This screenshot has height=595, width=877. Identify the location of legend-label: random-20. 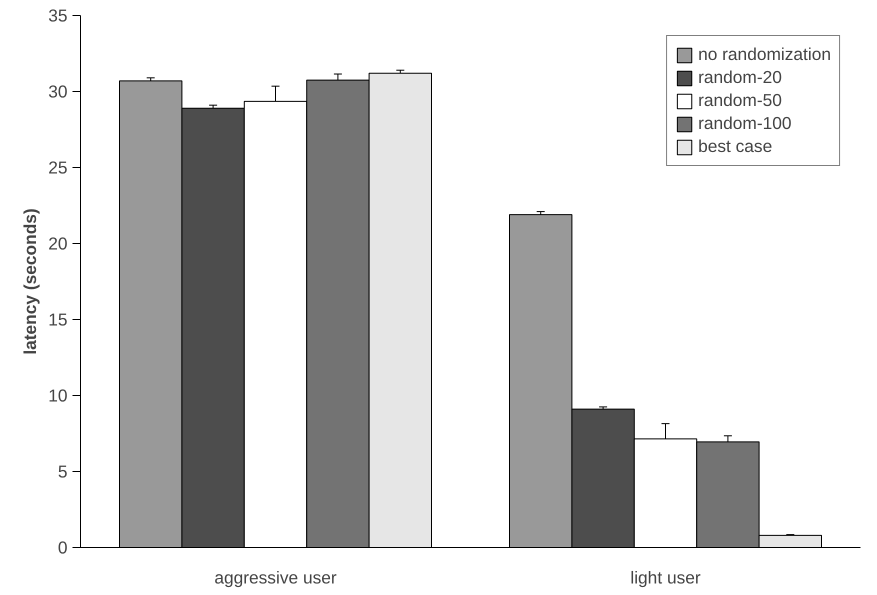
(740, 77).